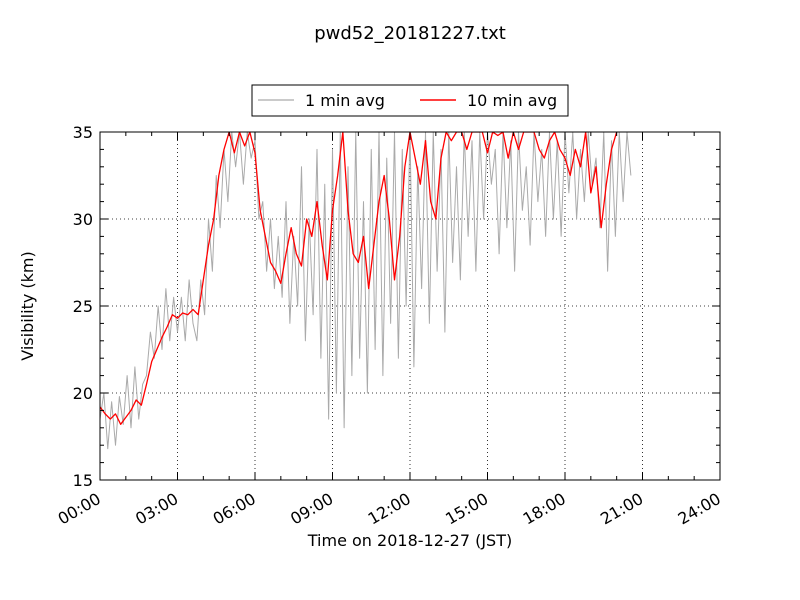 The image size is (800, 600). I want to click on y-axis-label: Visibility (km), so click(27, 305).